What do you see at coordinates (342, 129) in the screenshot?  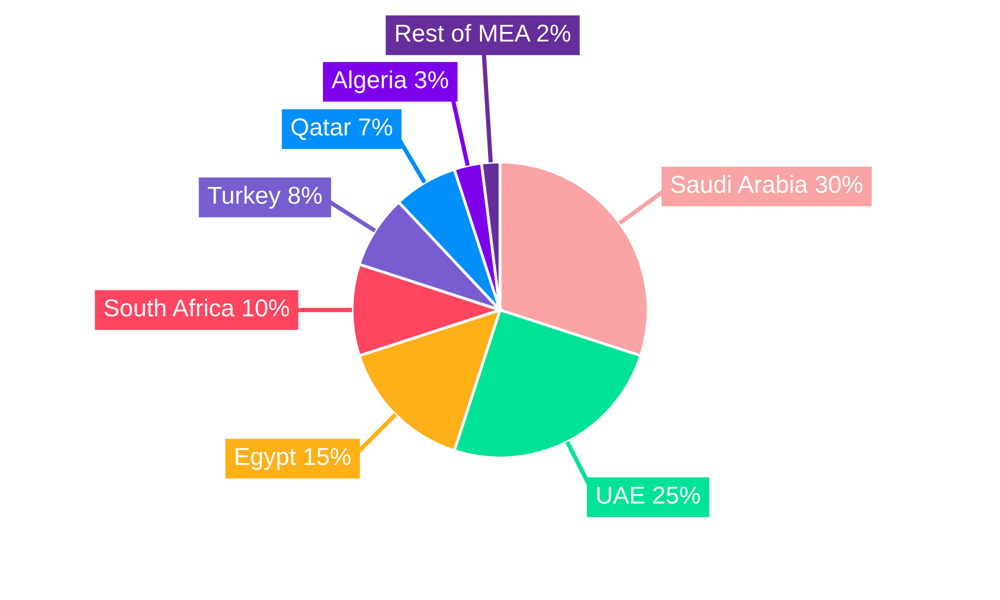 I see `slice-label: Qatar 7%` at bounding box center [342, 129].